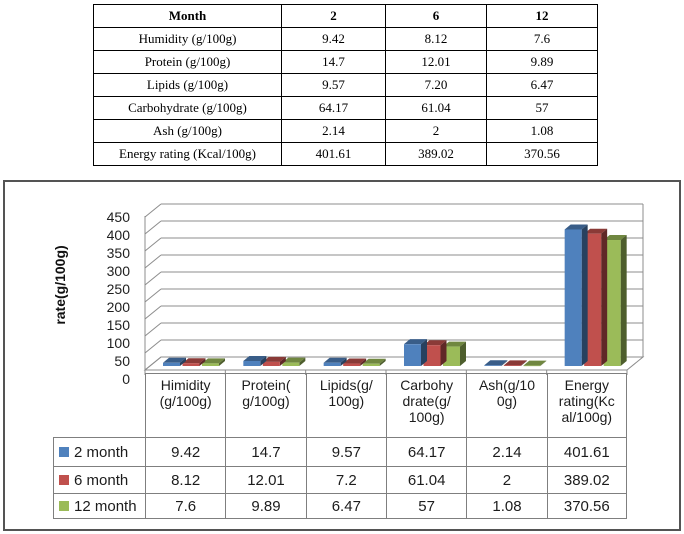 Image resolution: width=684 pixels, height=534 pixels. Describe the element at coordinates (185, 506) in the screenshot. I see `data-cell: 7.6` at that location.